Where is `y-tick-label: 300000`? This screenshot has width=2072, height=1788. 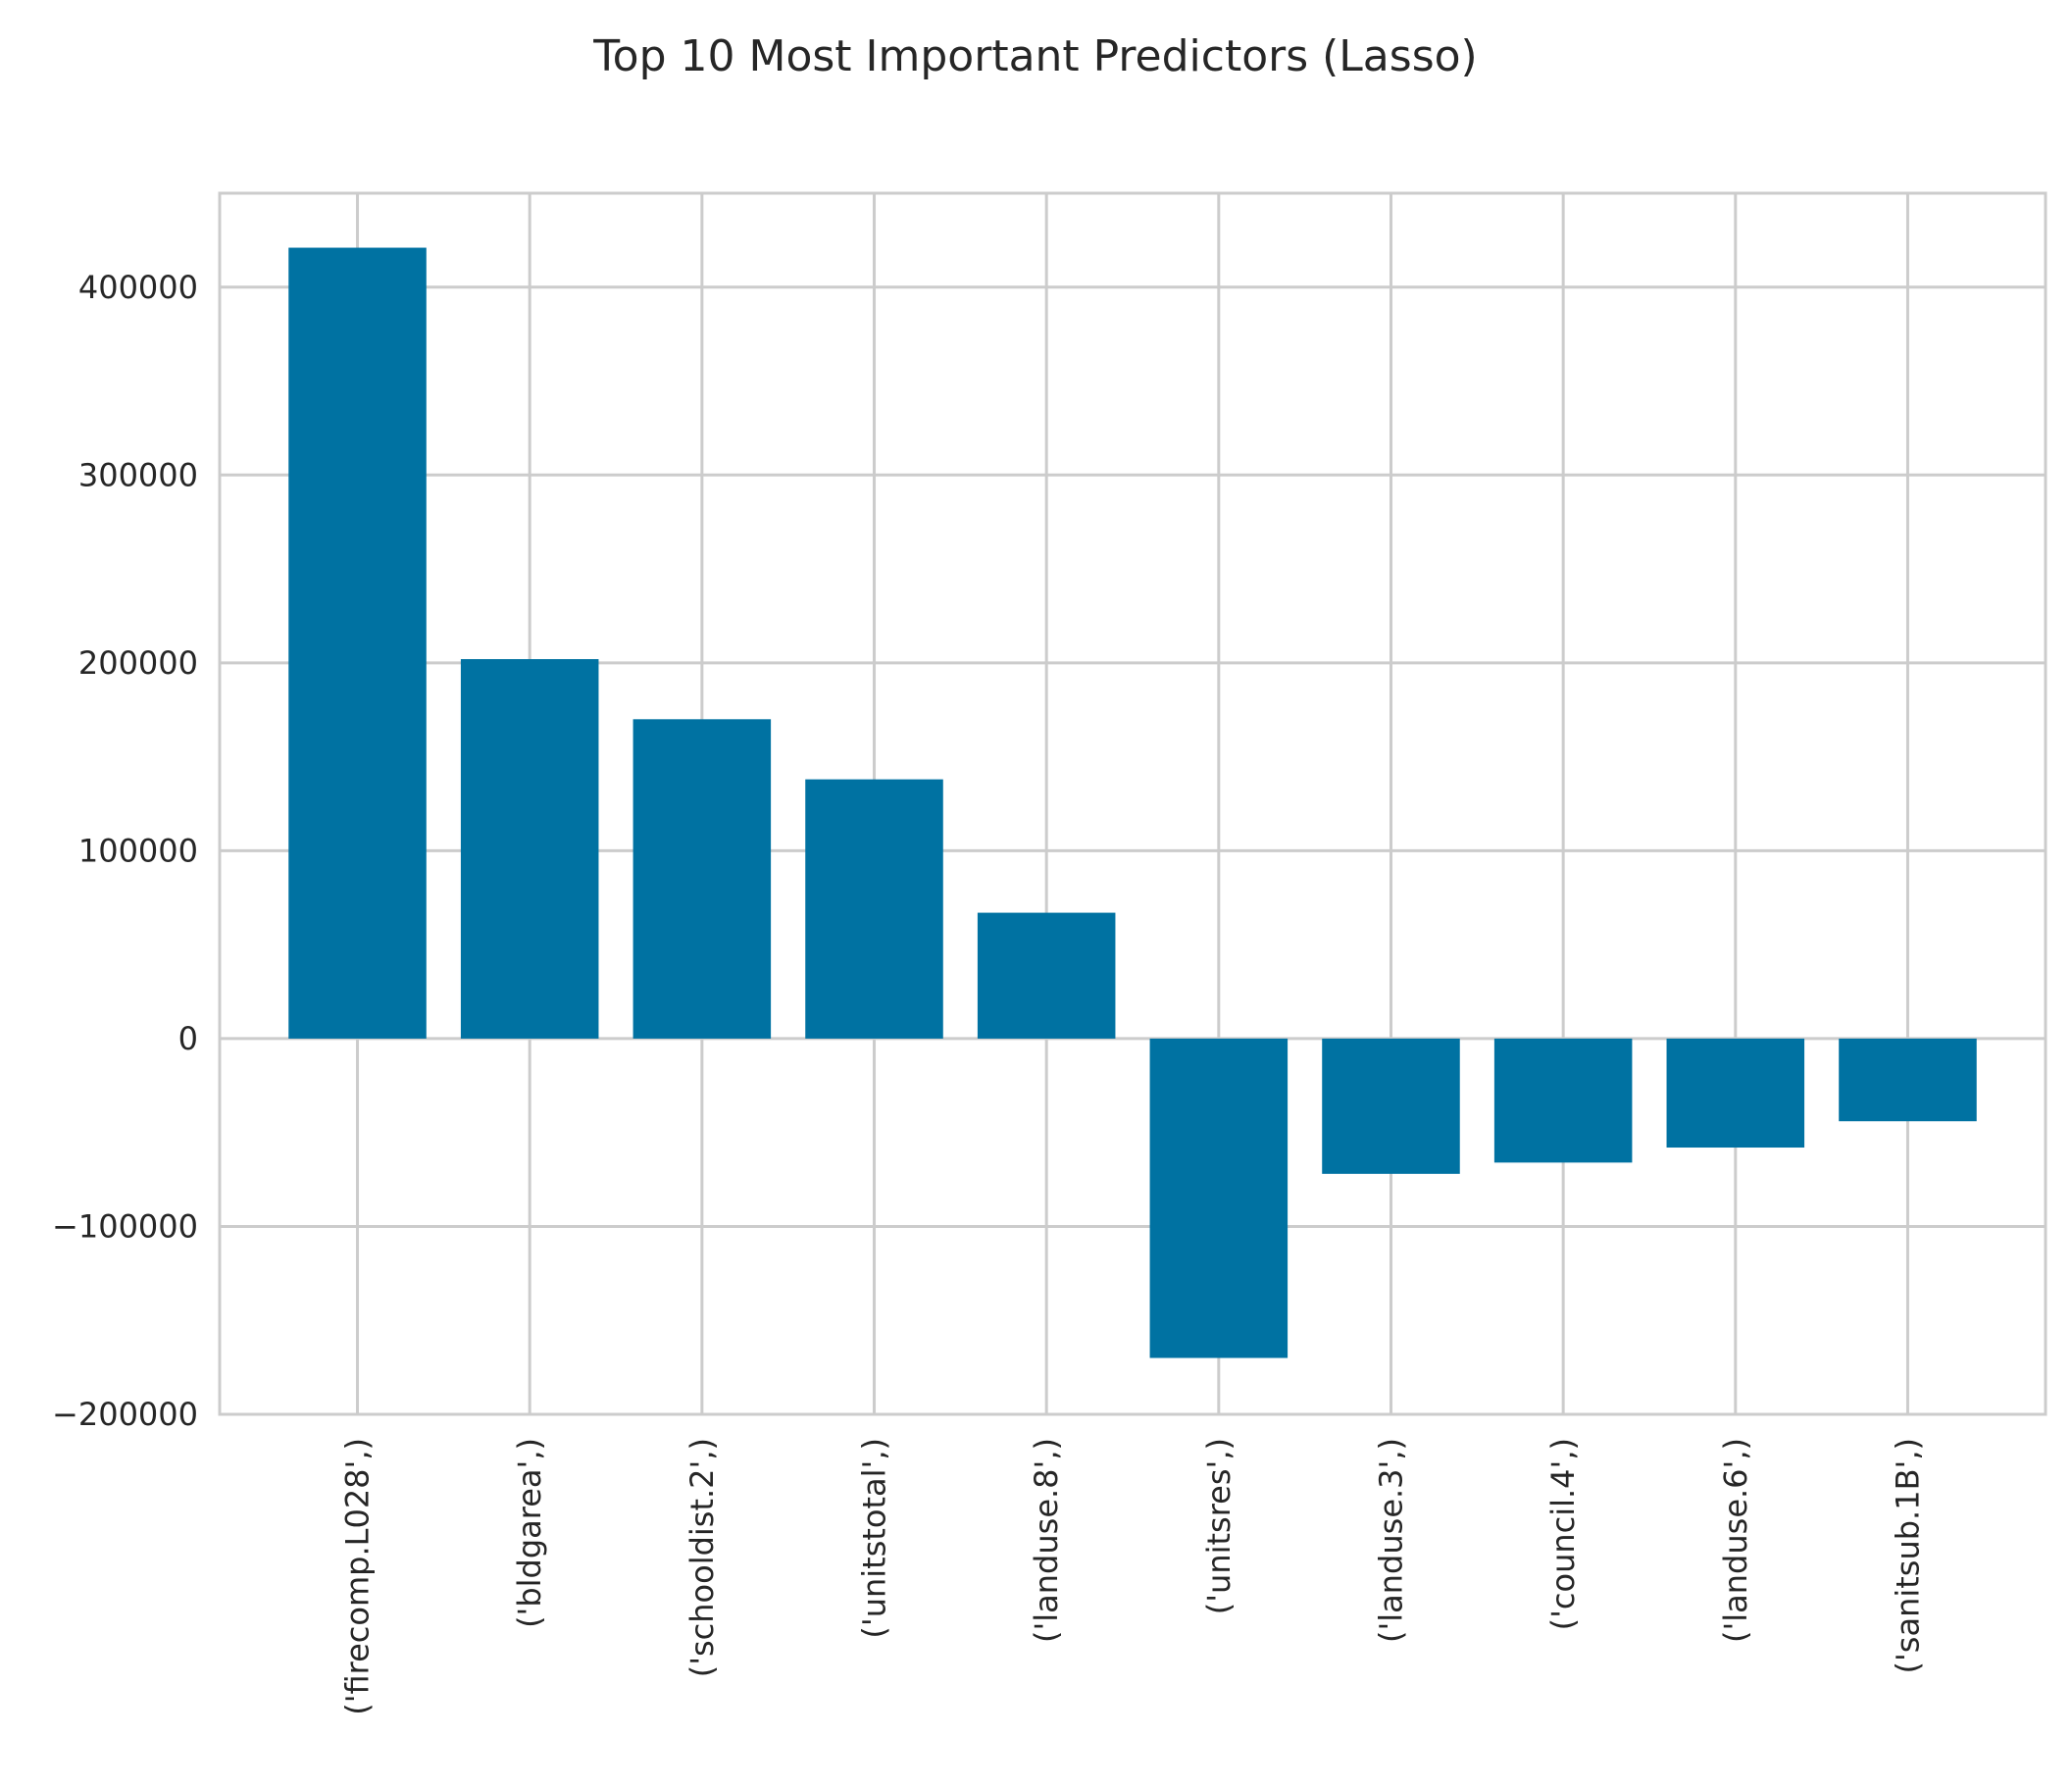 y-tick-label: 300000 is located at coordinates (138, 474).